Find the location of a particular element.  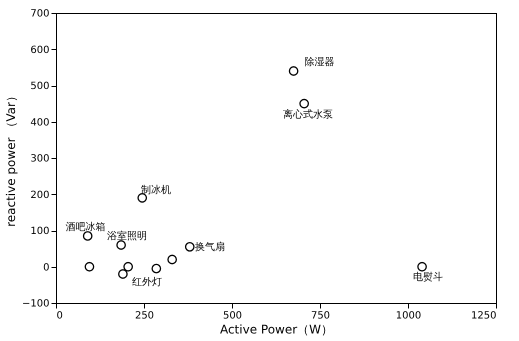

x-tick-label: 500 is located at coordinates (232, 316).